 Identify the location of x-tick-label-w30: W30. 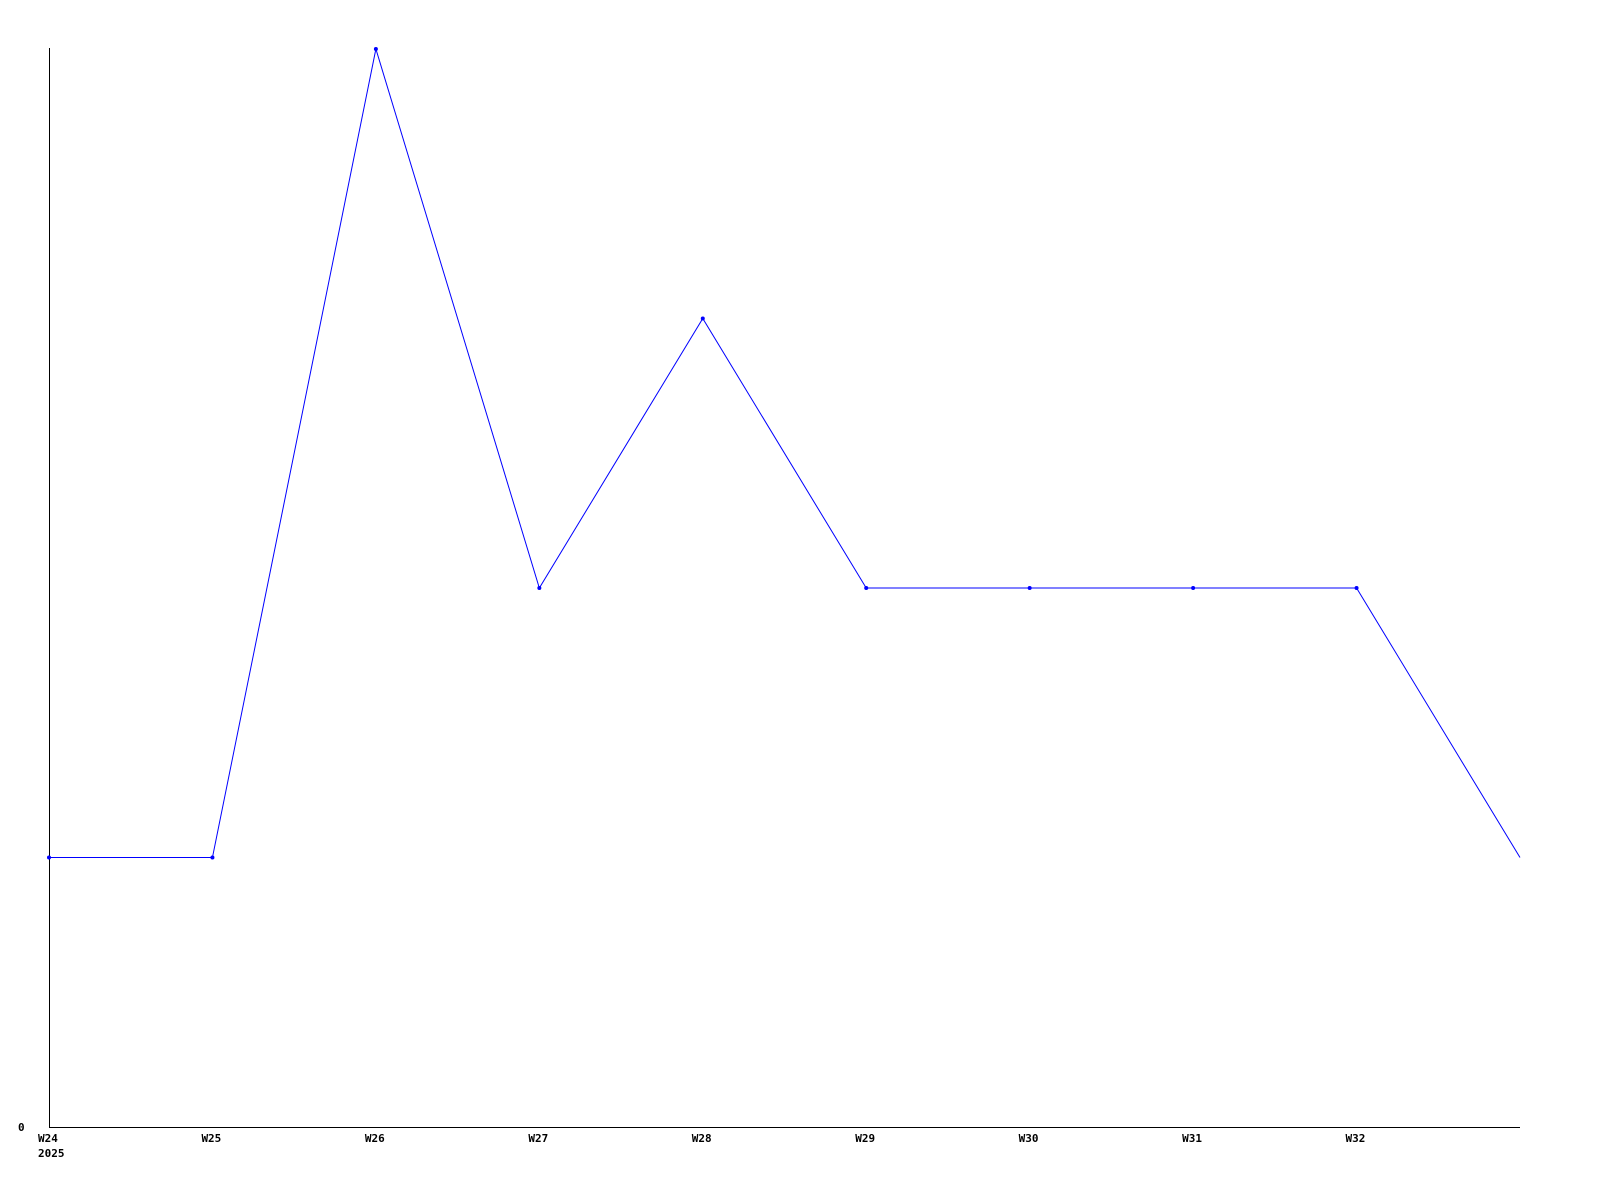
(1029, 1138).